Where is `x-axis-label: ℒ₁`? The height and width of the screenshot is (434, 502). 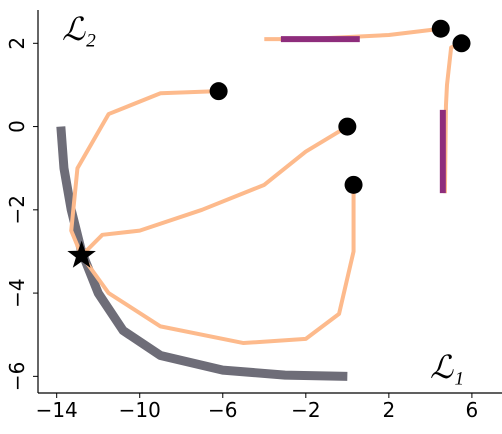 x-axis-label: ℒ₁ is located at coordinates (447, 367).